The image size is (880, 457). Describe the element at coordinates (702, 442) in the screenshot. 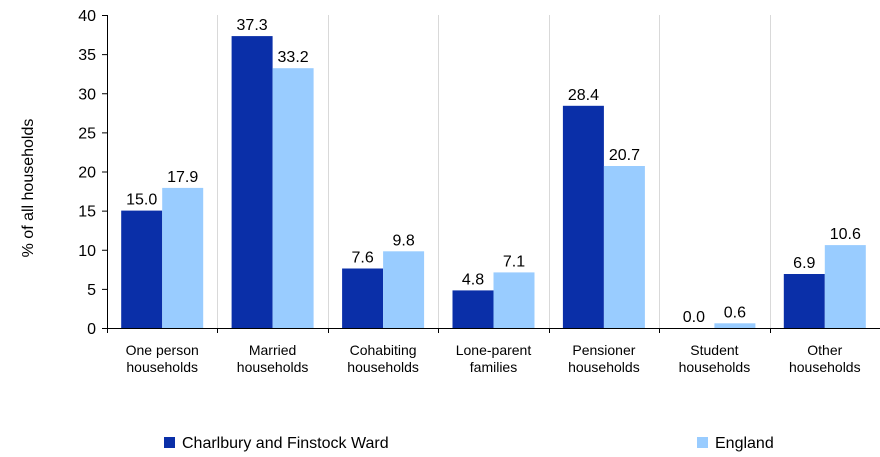

I see `legend-swatch-england` at that location.